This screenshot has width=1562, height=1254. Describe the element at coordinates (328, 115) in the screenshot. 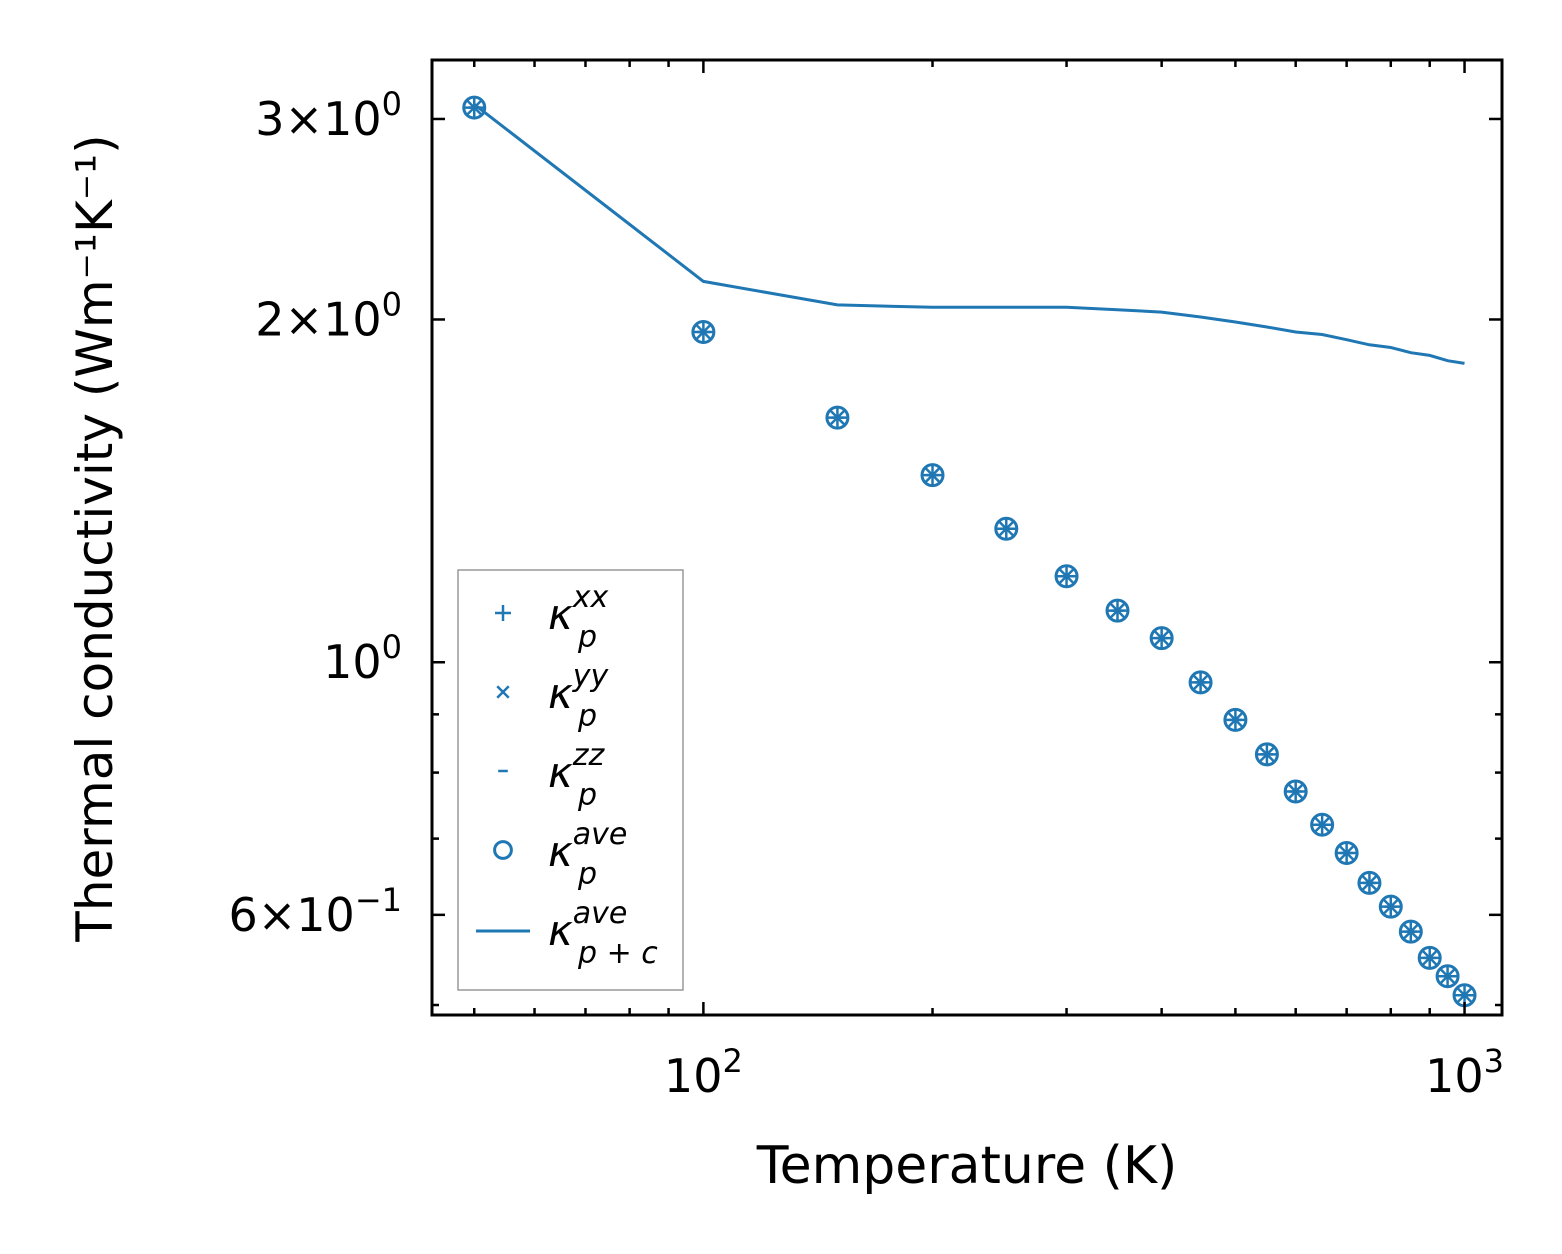

I see `y-tick-label-3: 3×100` at that location.